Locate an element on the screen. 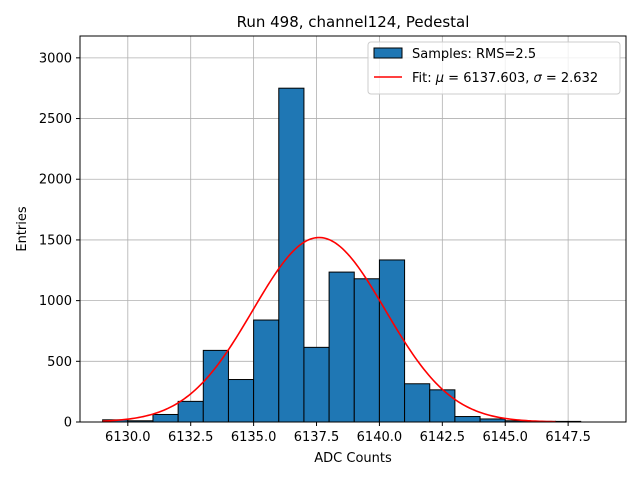  y-tick-label: 1500 is located at coordinates (55, 240).